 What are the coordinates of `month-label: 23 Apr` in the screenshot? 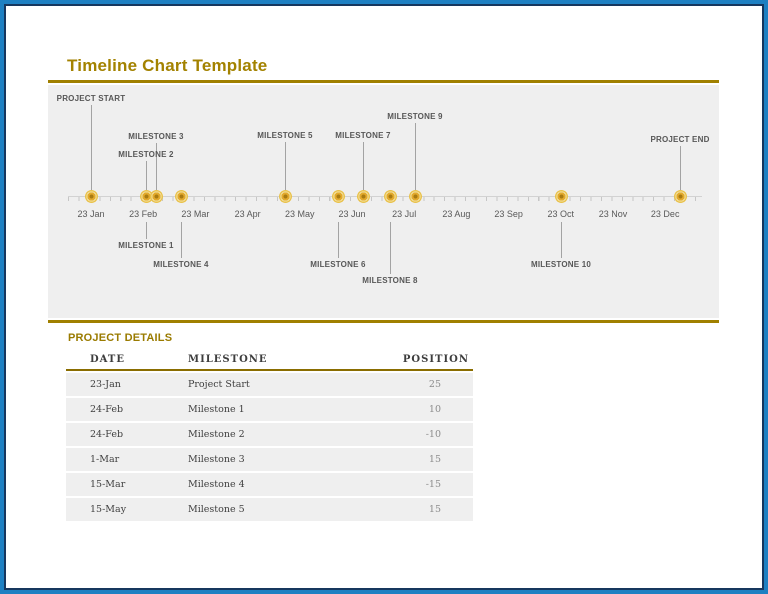 It's located at (247, 214).